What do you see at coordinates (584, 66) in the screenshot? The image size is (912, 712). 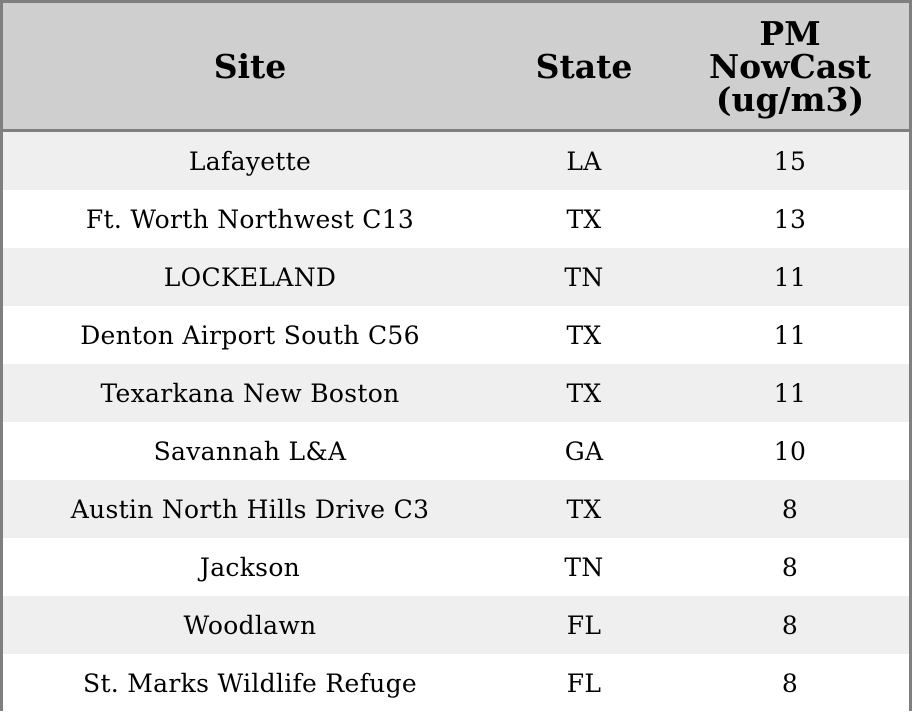 I see `column-header-state: State` at bounding box center [584, 66].